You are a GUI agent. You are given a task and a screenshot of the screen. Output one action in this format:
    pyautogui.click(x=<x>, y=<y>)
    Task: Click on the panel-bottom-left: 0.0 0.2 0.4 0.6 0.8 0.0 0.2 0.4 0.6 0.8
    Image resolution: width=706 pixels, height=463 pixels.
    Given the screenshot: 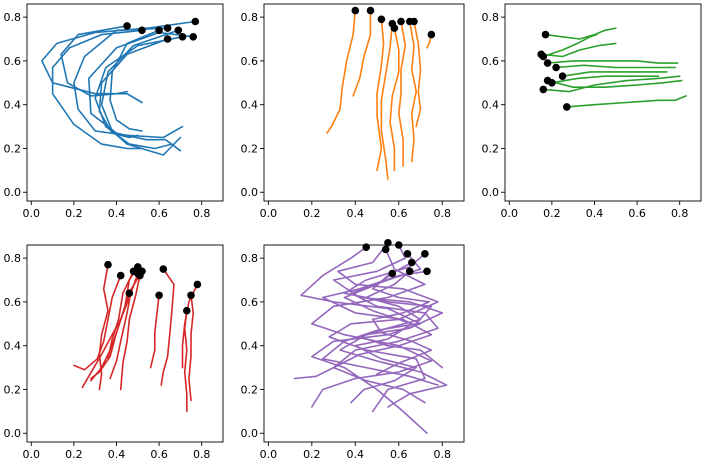 What is the action you would take?
    pyautogui.click(x=114, y=352)
    